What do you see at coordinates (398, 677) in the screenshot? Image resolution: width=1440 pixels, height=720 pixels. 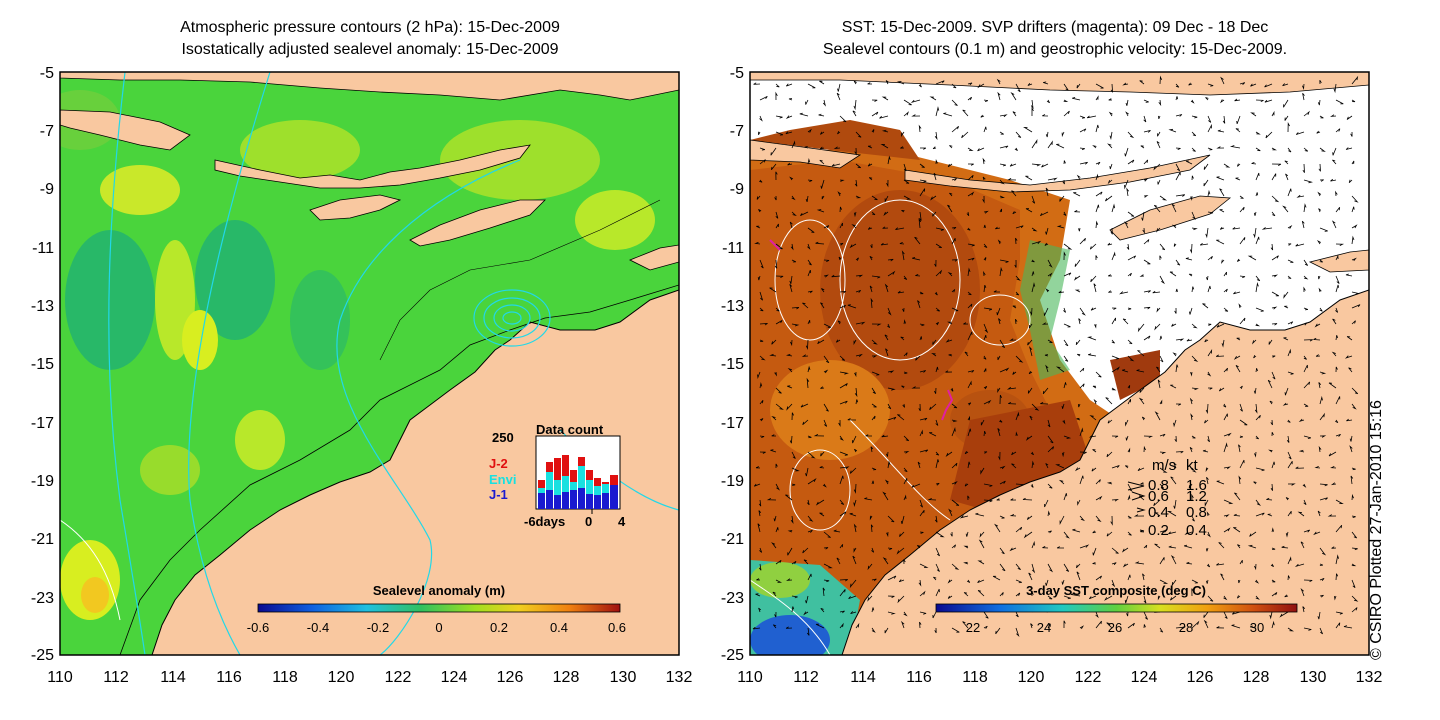 I see `lon-tick: 122` at bounding box center [398, 677].